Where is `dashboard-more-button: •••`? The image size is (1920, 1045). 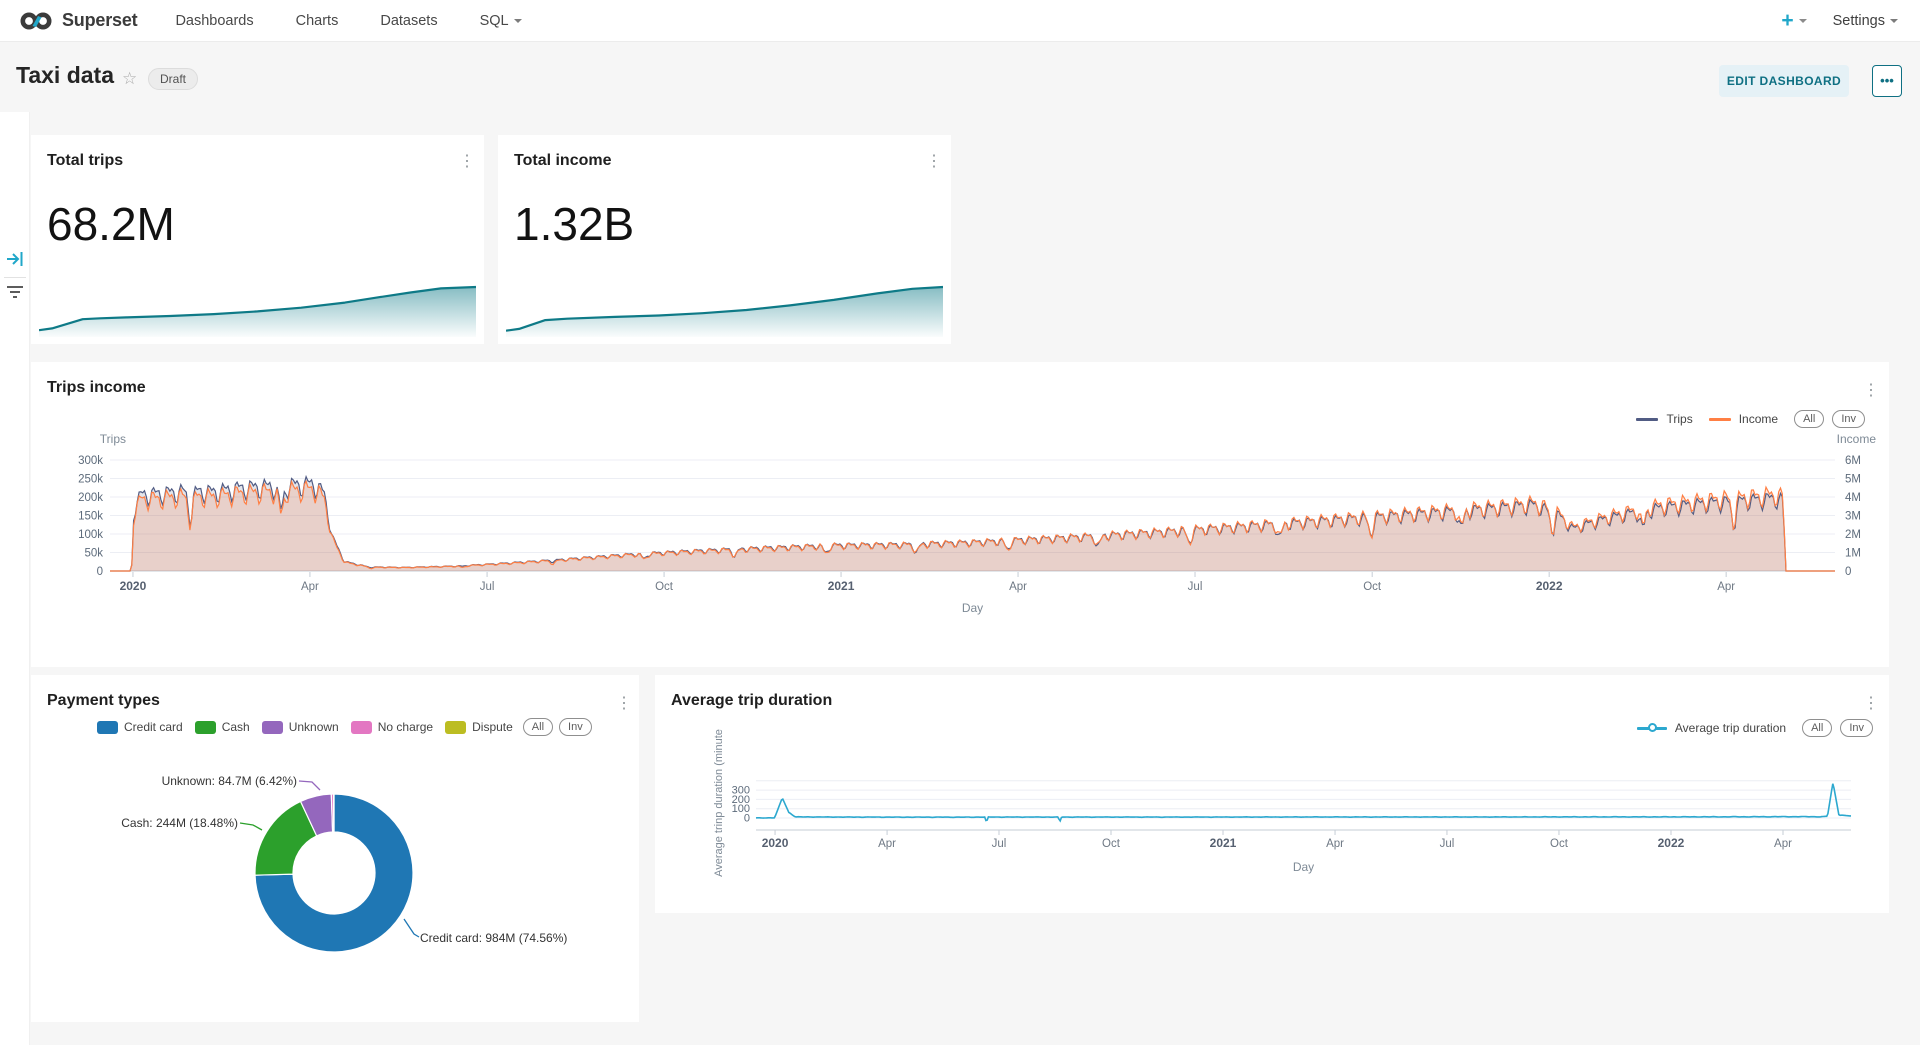 dashboard-more-button: ••• is located at coordinates (1887, 81).